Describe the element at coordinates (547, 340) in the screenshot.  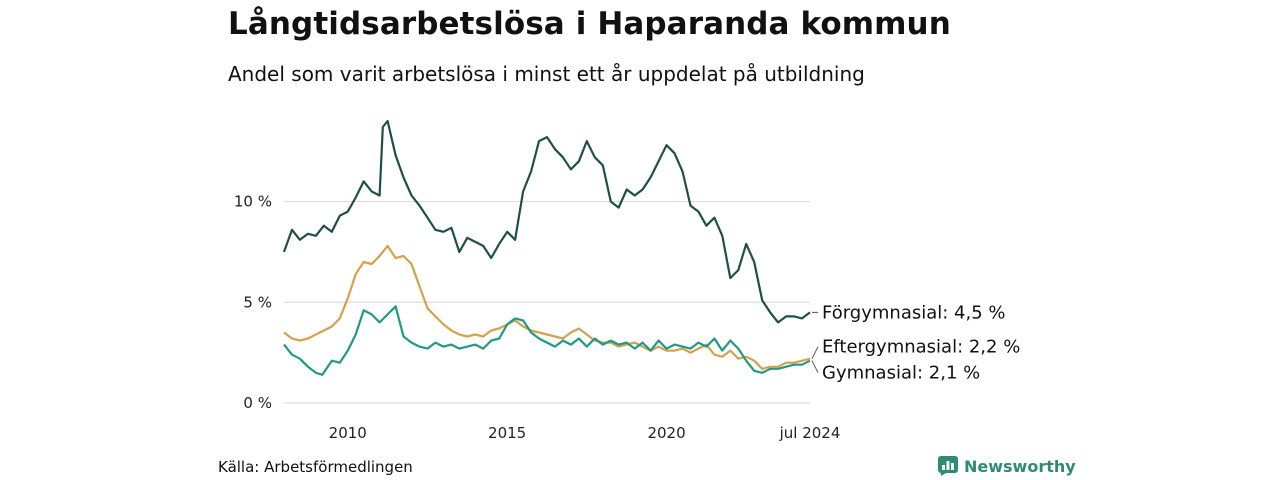
I see `series-line-gymnasial` at that location.